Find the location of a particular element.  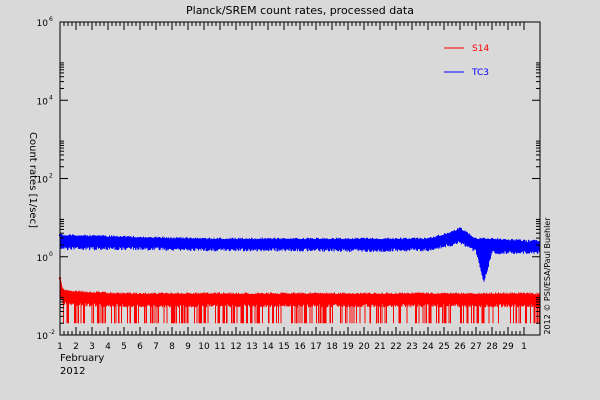

x-tick-label: 3 is located at coordinates (92, 347).